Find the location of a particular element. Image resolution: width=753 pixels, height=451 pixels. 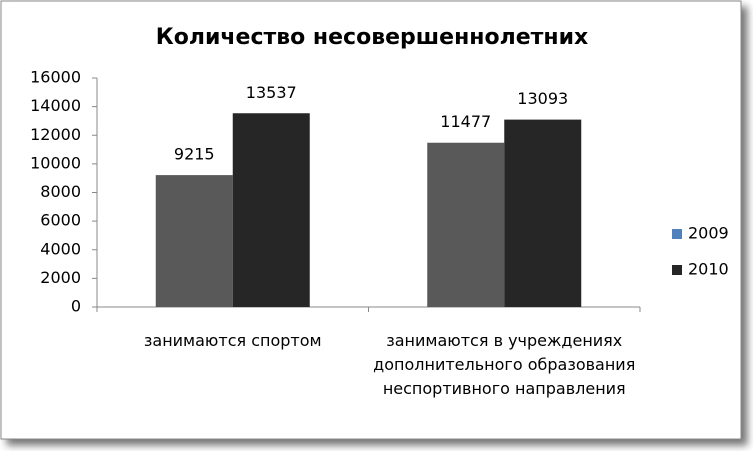

x-tick-label: занимаются спортом is located at coordinates (232, 340).